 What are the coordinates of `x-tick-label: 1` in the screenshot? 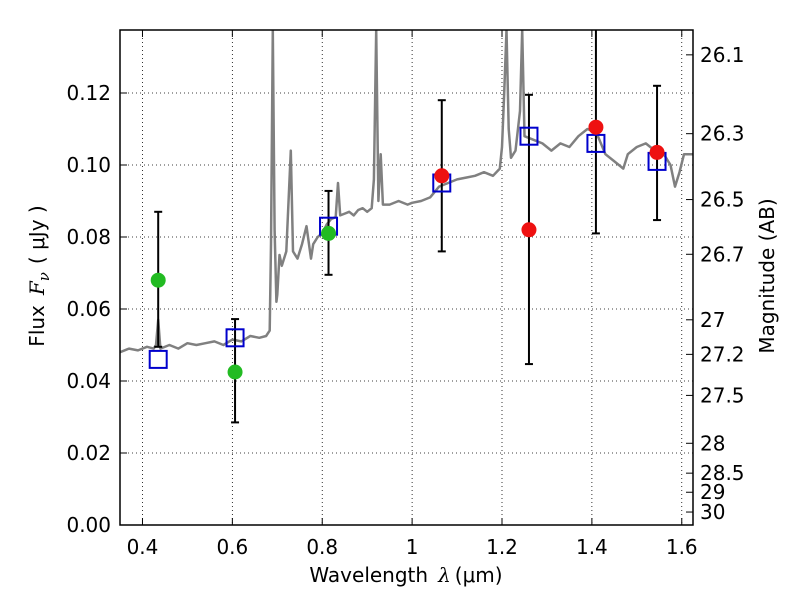 It's located at (412, 547).